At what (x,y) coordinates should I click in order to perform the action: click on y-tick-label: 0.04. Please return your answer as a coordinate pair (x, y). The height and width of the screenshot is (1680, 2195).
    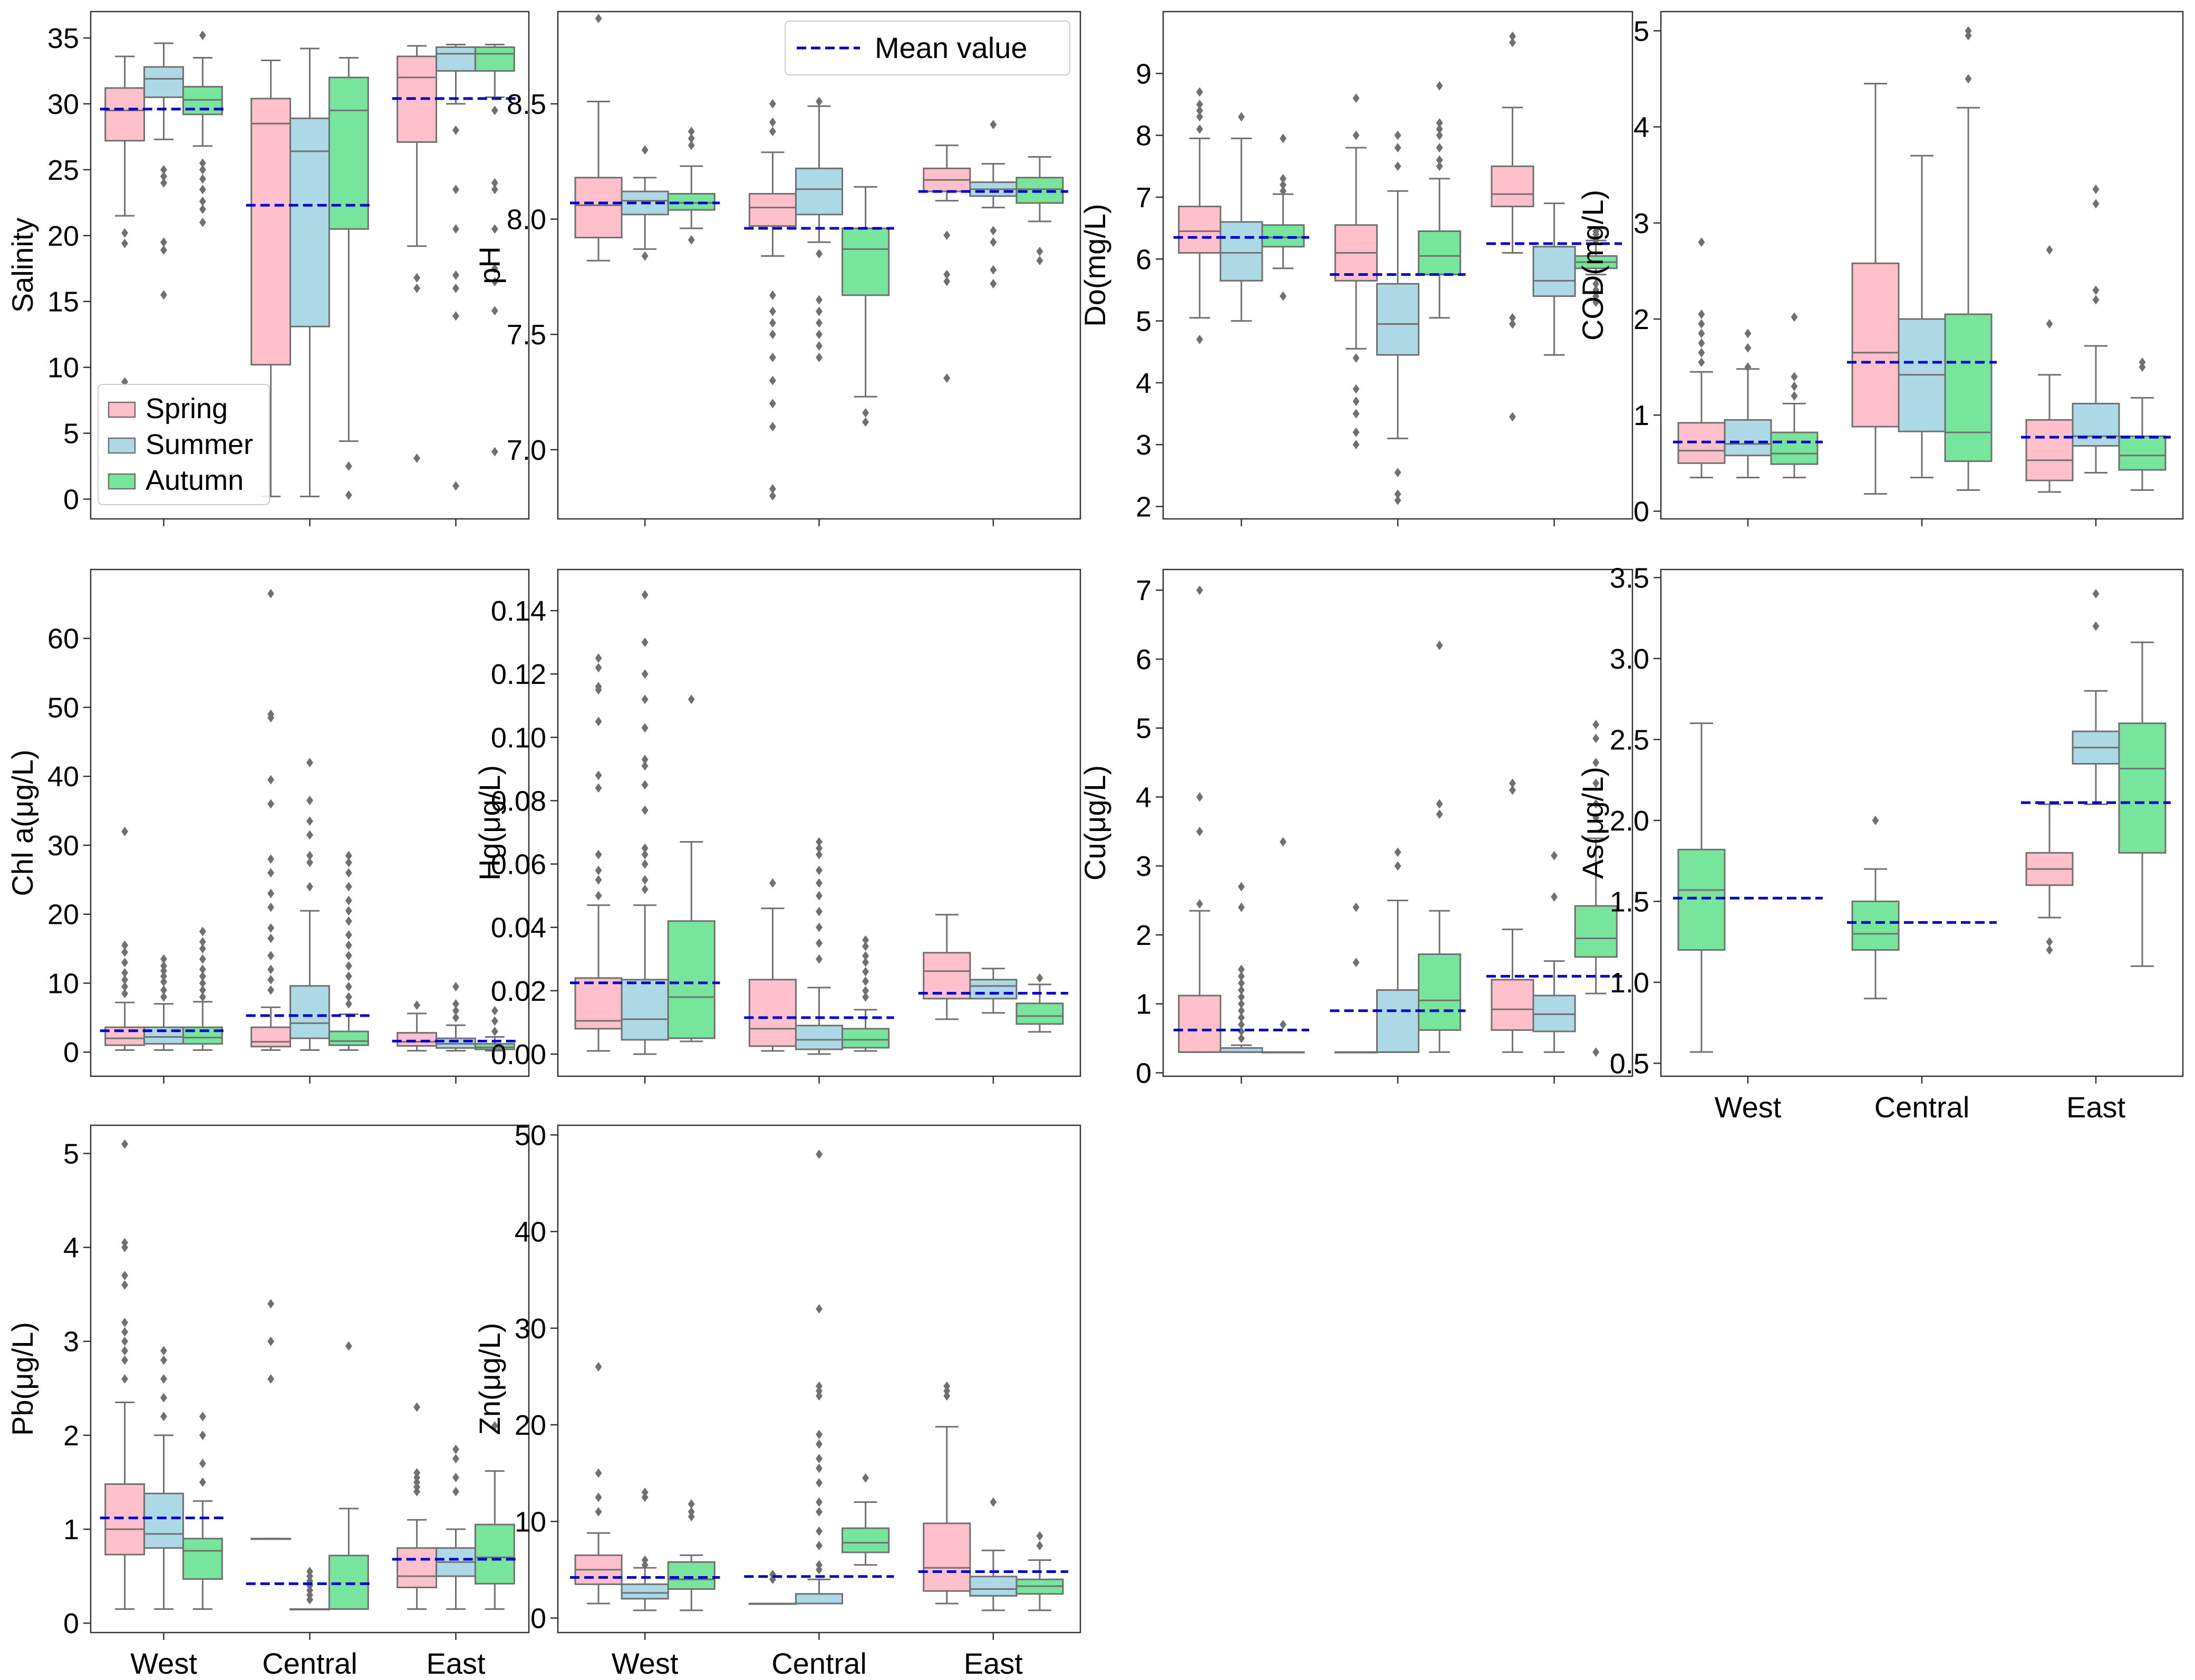
    Looking at the image, I should click on (518, 928).